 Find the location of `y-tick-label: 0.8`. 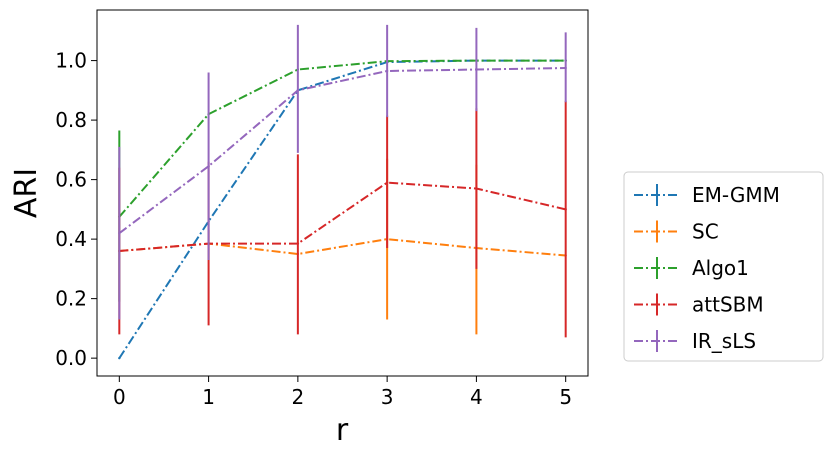

y-tick-label: 0.8 is located at coordinates (71, 120).